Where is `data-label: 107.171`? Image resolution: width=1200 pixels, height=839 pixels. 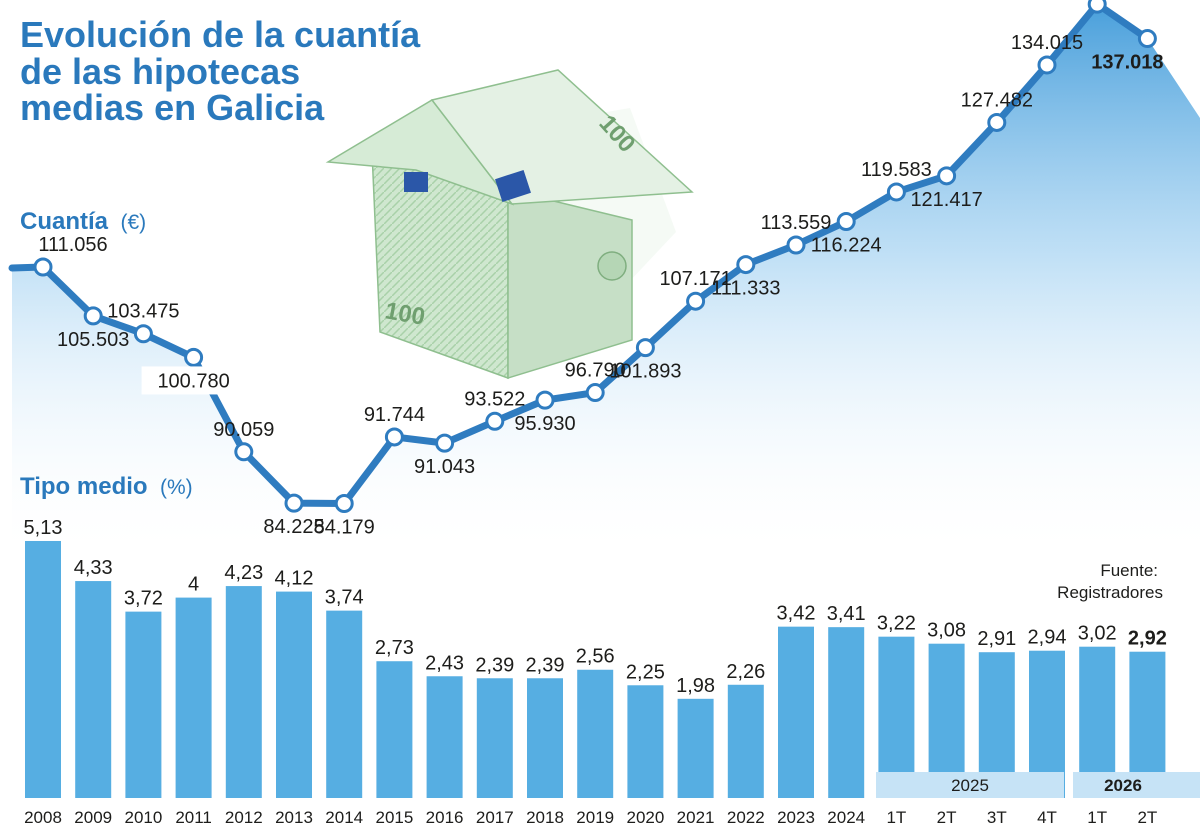 data-label: 107.171 is located at coordinates (695, 279).